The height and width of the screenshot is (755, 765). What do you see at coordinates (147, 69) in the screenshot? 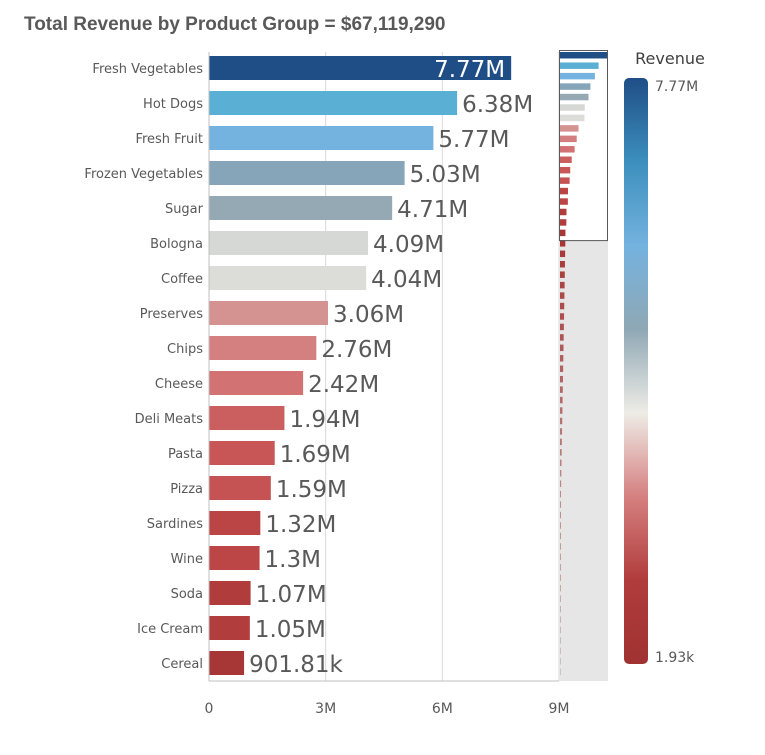
I see `category-label: Fresh Vegetables` at bounding box center [147, 69].